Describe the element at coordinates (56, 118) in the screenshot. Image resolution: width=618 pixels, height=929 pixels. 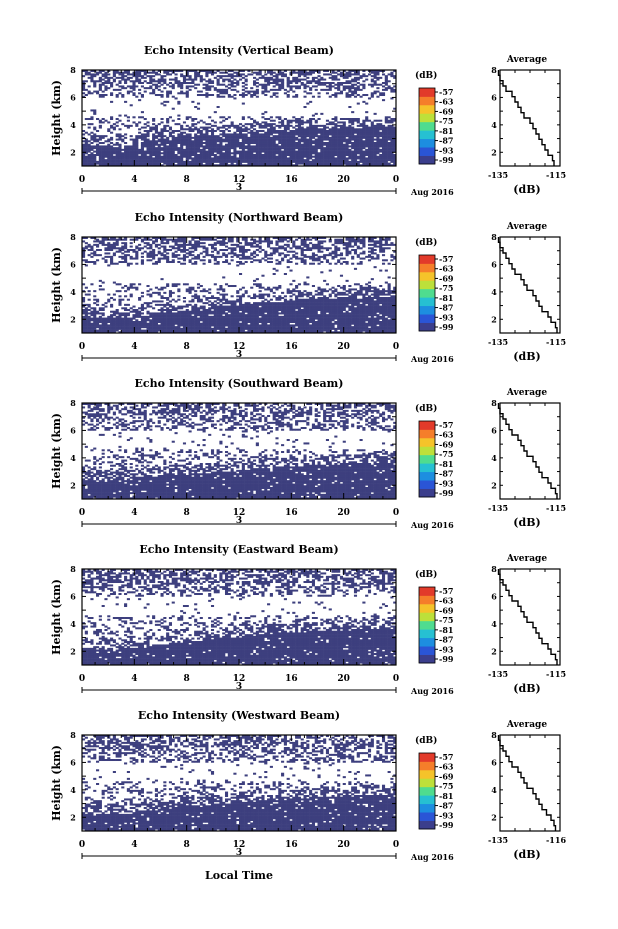
I see `y-axis-label: Height (km)` at that location.